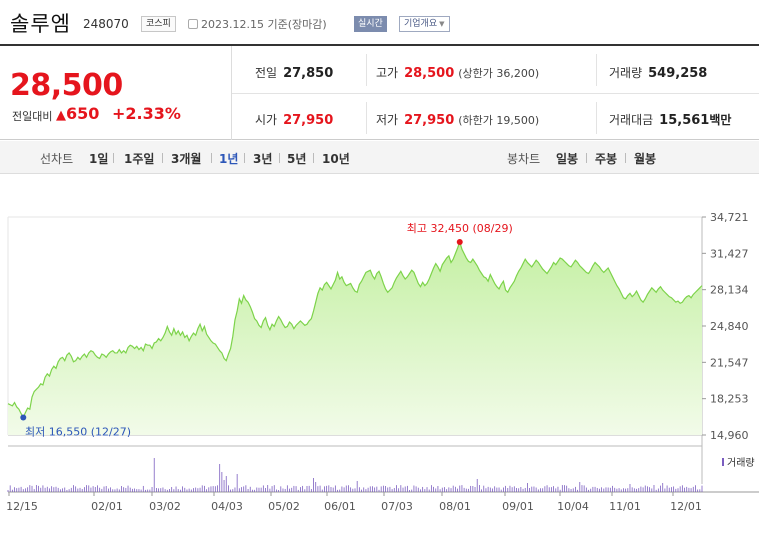  Describe the element at coordinates (193, 24) in the screenshot. I see `clock-icon` at that location.